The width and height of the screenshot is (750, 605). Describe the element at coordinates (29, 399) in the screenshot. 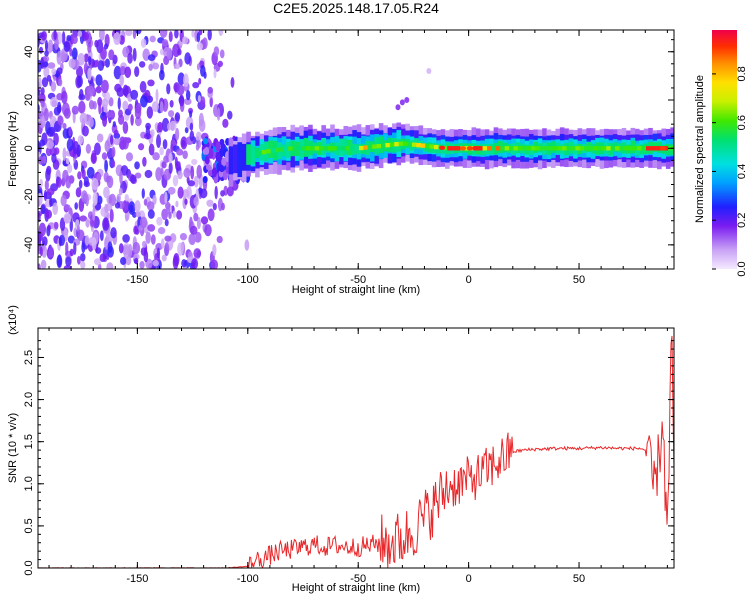

I see `y-tick-label: 2.0` at that location.